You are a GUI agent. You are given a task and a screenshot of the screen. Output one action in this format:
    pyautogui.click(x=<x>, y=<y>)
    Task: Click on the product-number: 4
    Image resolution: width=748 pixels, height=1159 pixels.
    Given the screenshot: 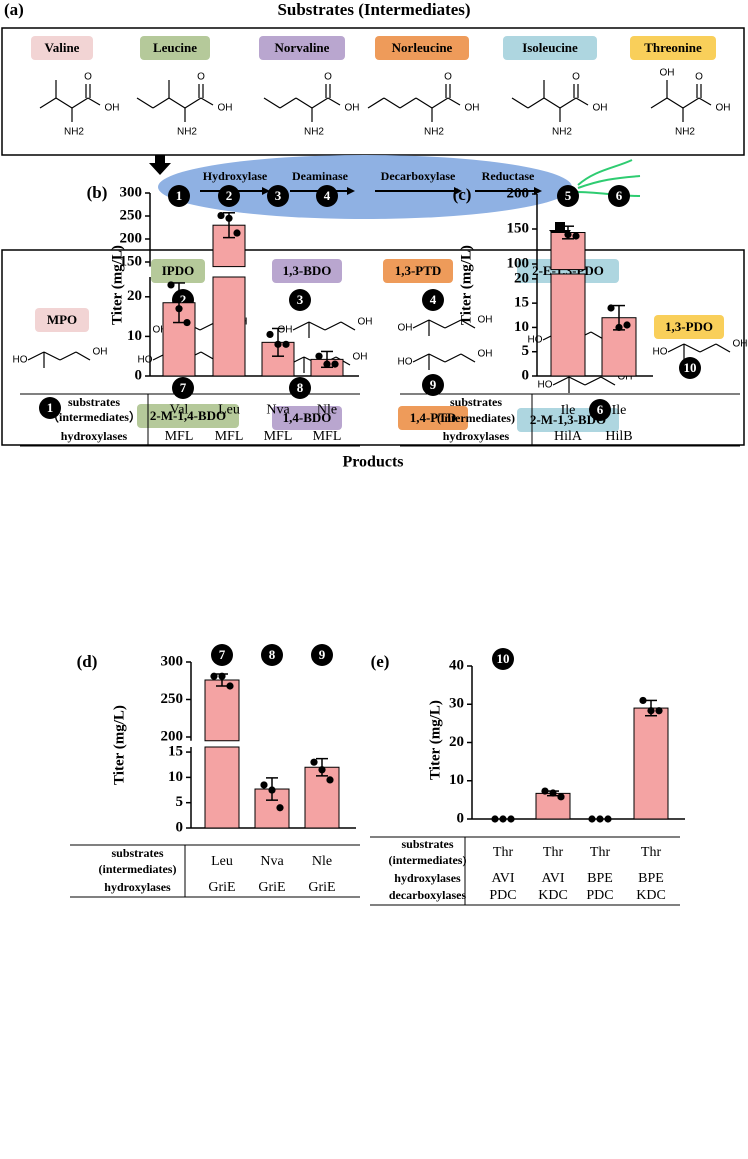 What is the action you would take?
    pyautogui.click(x=433, y=299)
    